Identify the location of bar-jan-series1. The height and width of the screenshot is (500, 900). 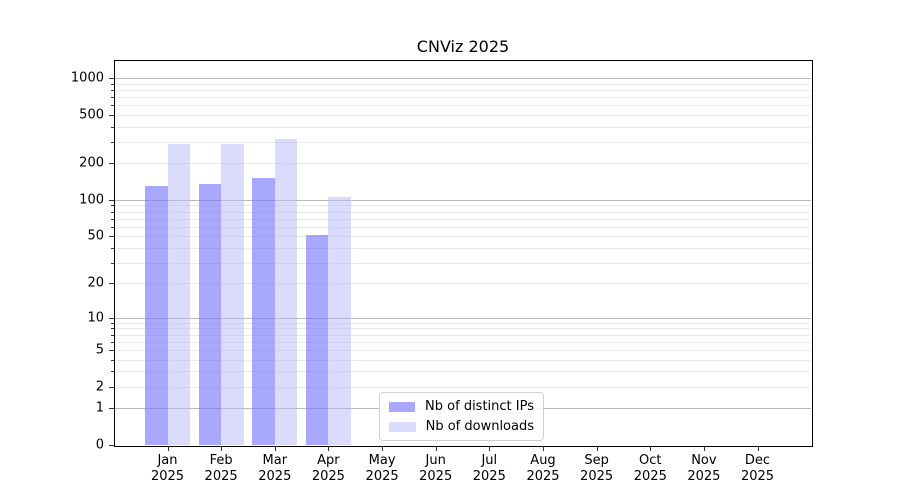
(178, 294).